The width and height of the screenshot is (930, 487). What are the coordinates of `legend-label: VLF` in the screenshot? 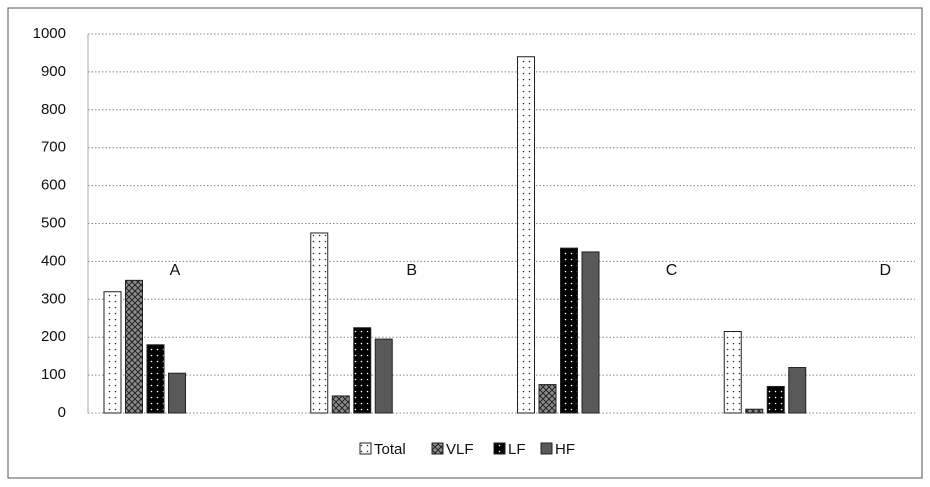 It's located at (460, 449).